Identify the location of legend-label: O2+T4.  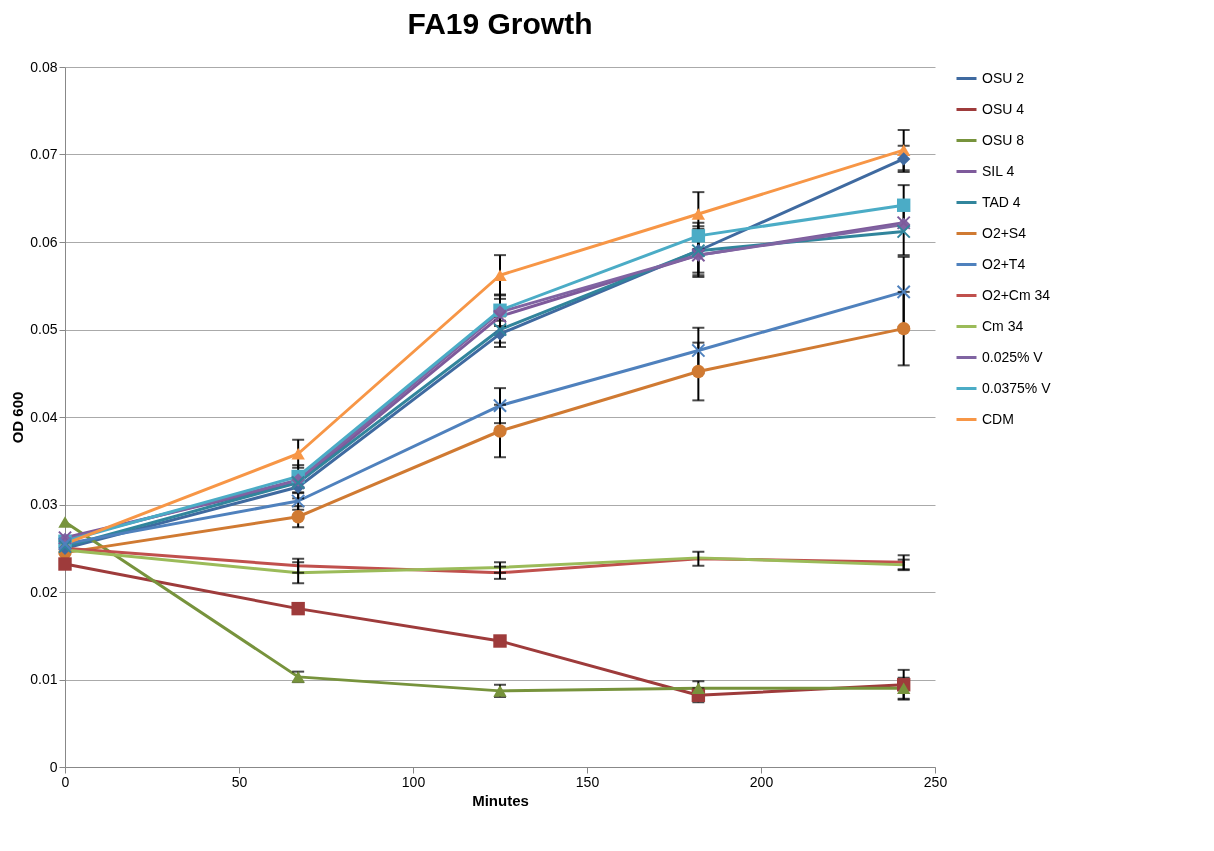
(1004, 263).